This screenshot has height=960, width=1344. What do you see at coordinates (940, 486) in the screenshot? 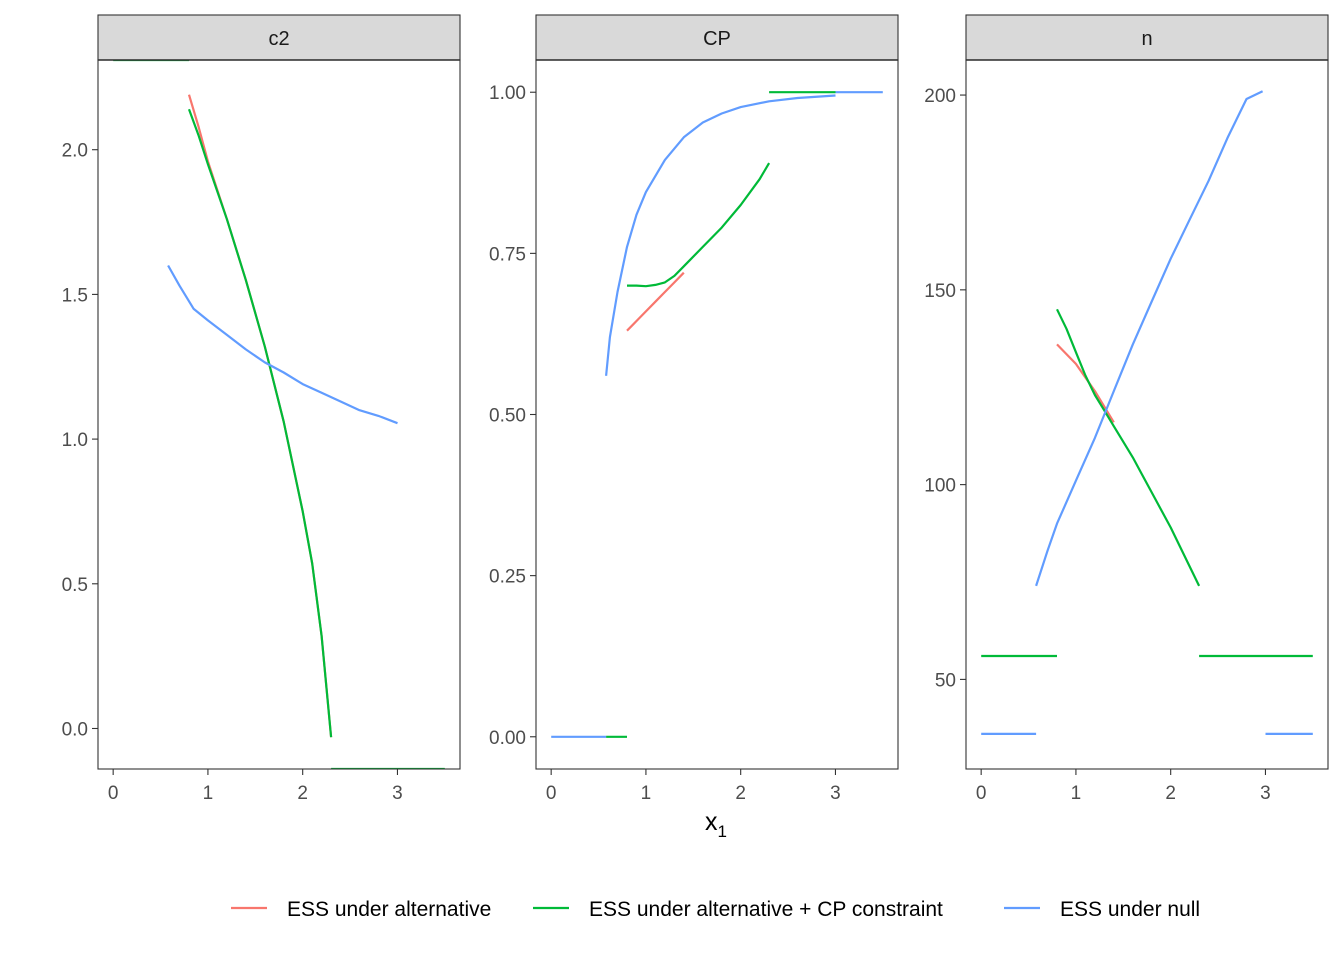
I see `y-tick-label: 100` at bounding box center [940, 486].